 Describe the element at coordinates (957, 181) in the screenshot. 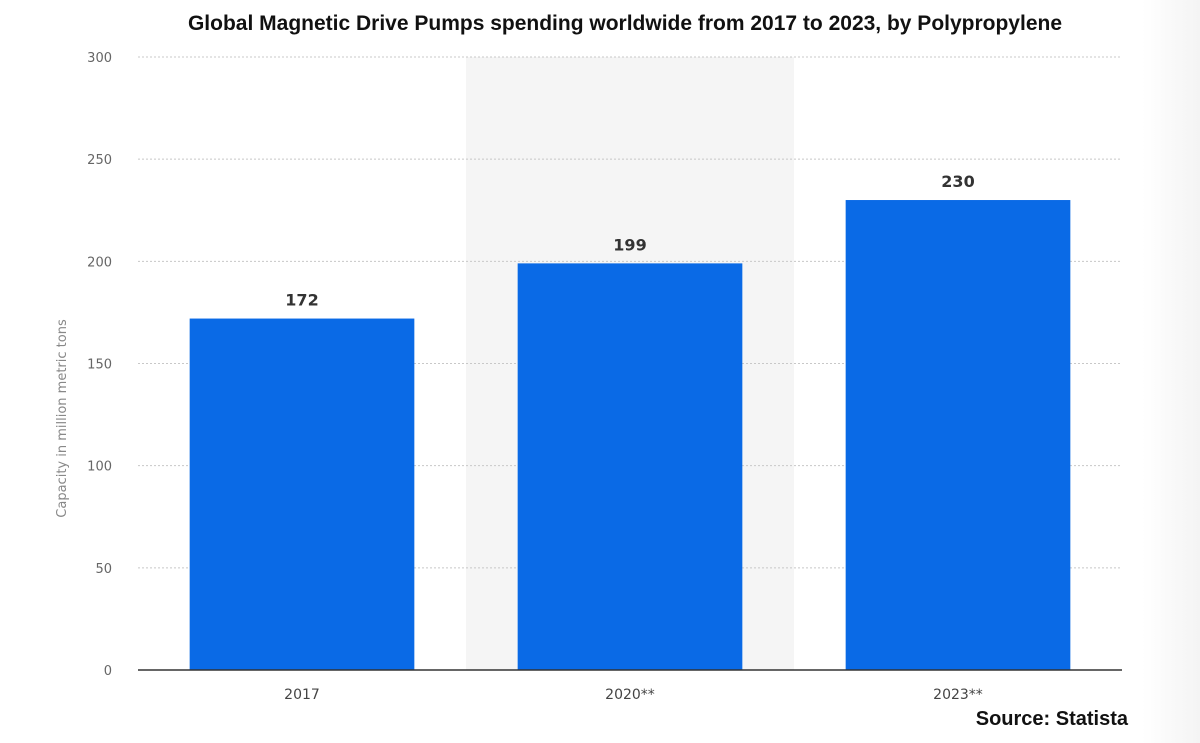

I see `value-label: 230` at that location.